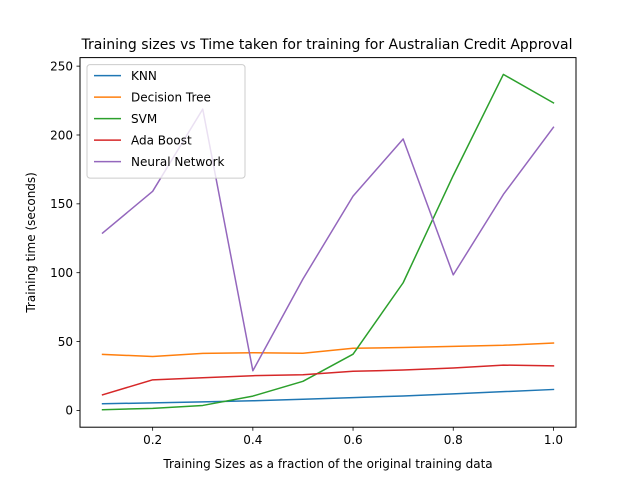 The width and height of the screenshot is (640, 480). I want to click on y-tick-label: 150, so click(61, 204).